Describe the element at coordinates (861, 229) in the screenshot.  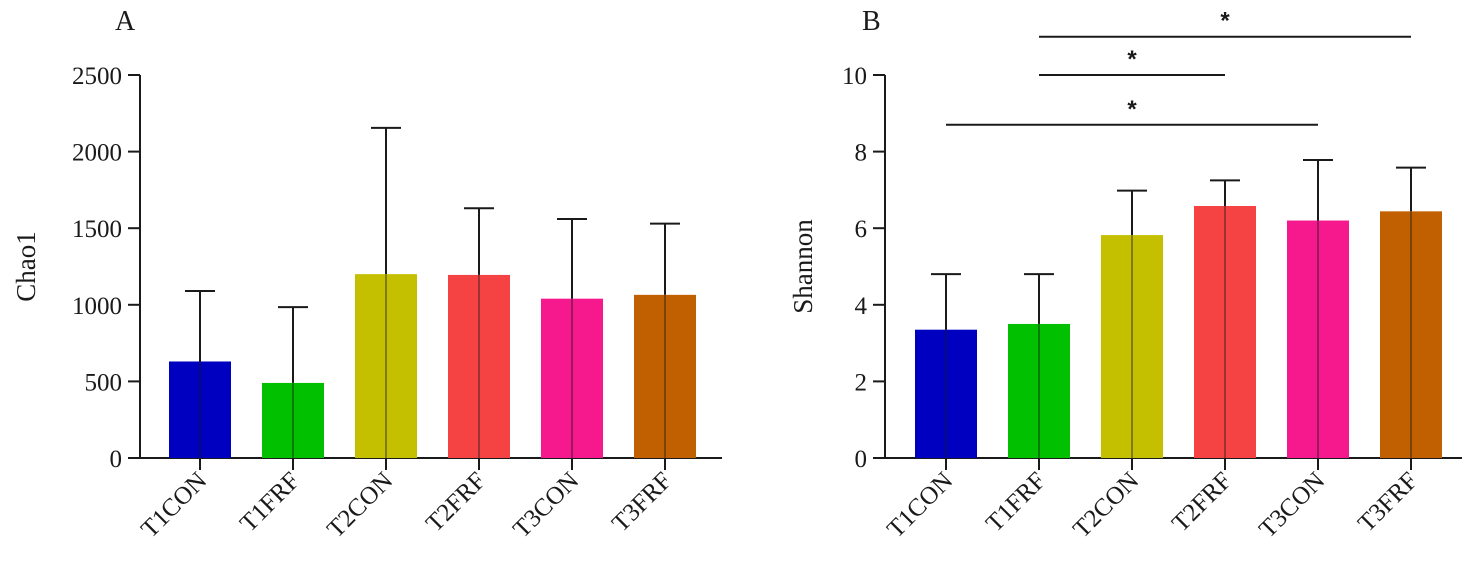
I see `y-tick-label: 6` at that location.